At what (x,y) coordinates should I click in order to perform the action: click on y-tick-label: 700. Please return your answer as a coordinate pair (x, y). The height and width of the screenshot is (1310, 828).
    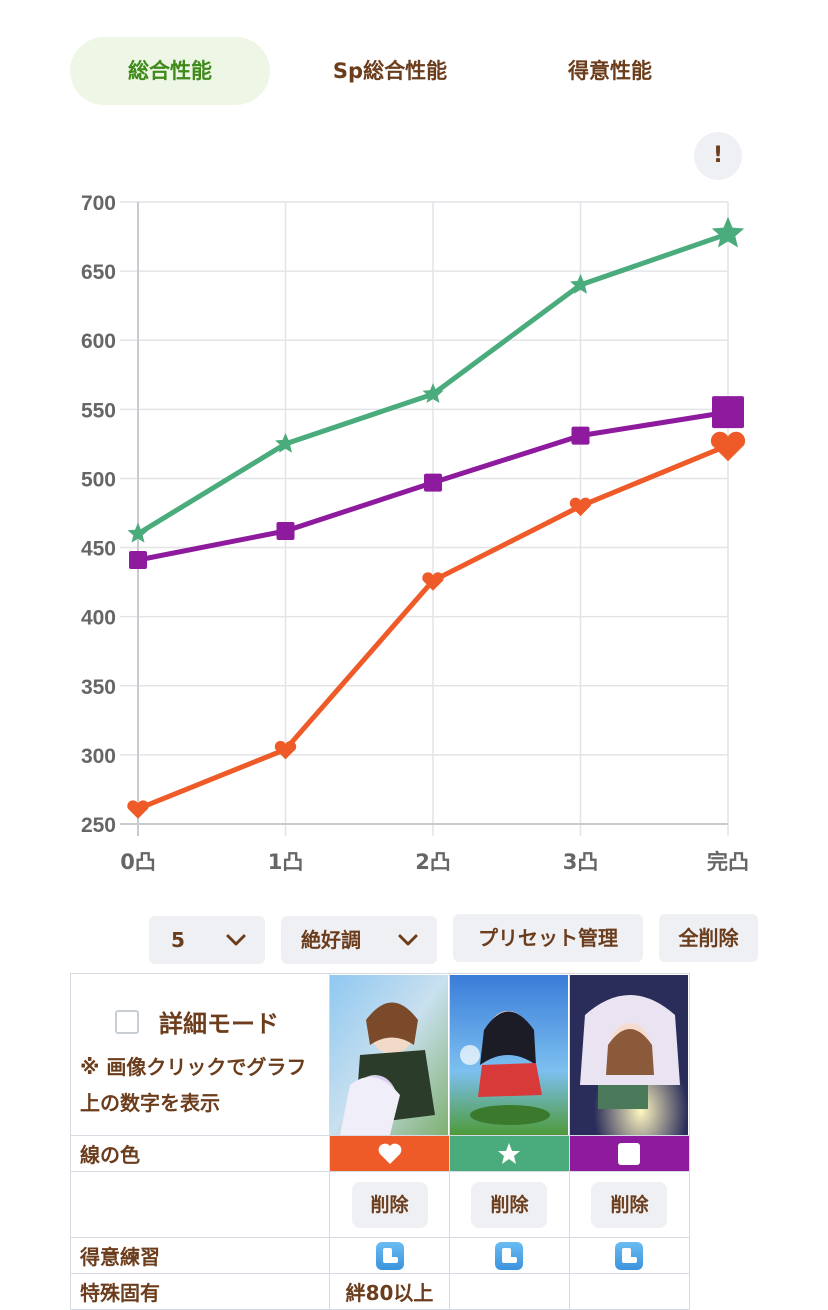
    Looking at the image, I should click on (98, 203).